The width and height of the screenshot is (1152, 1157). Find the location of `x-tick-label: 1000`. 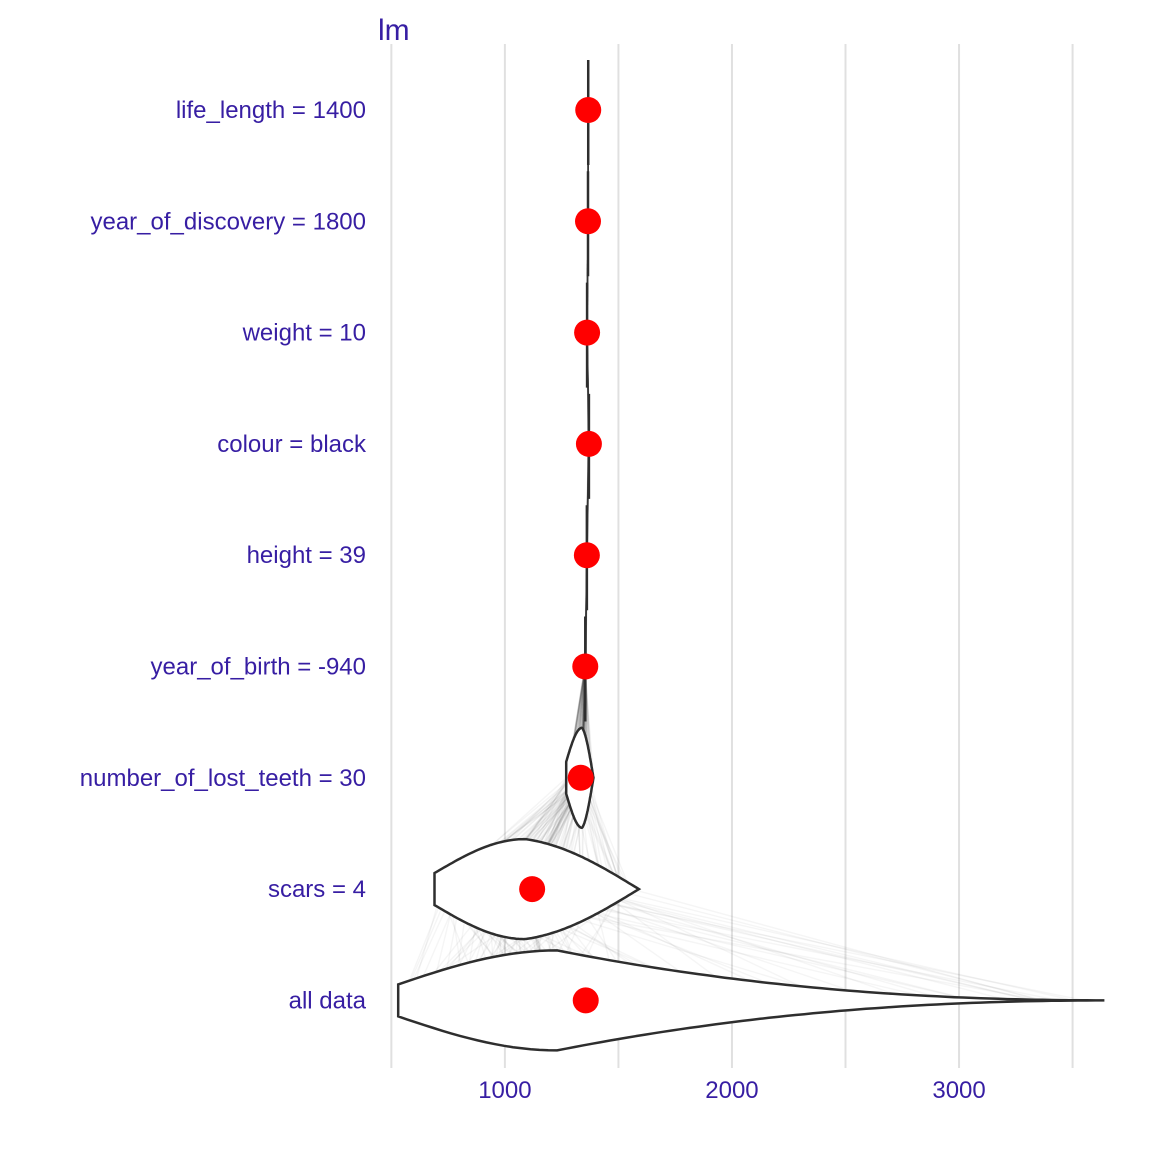

x-tick-label: 1000 is located at coordinates (504, 1090).